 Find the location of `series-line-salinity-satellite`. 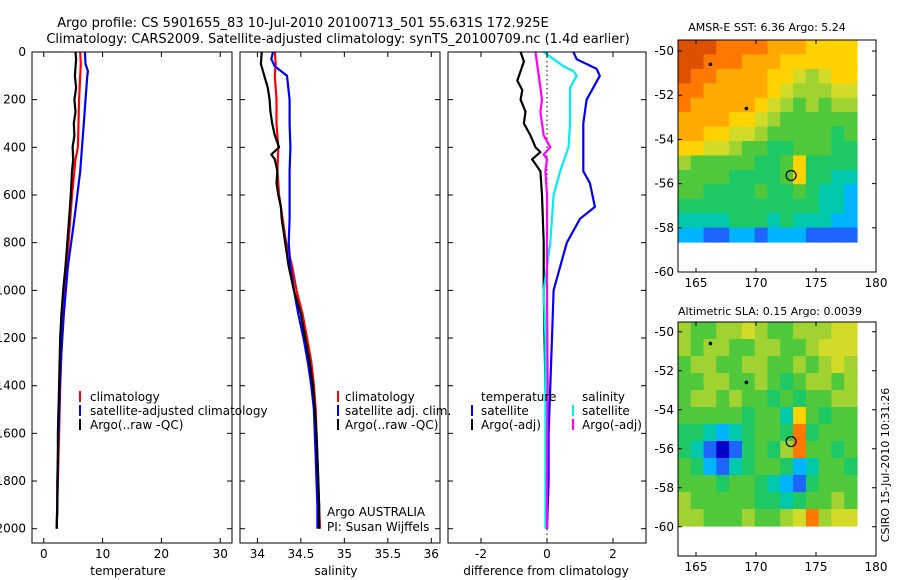

series-line-salinity-satellite is located at coordinates (560, 290).